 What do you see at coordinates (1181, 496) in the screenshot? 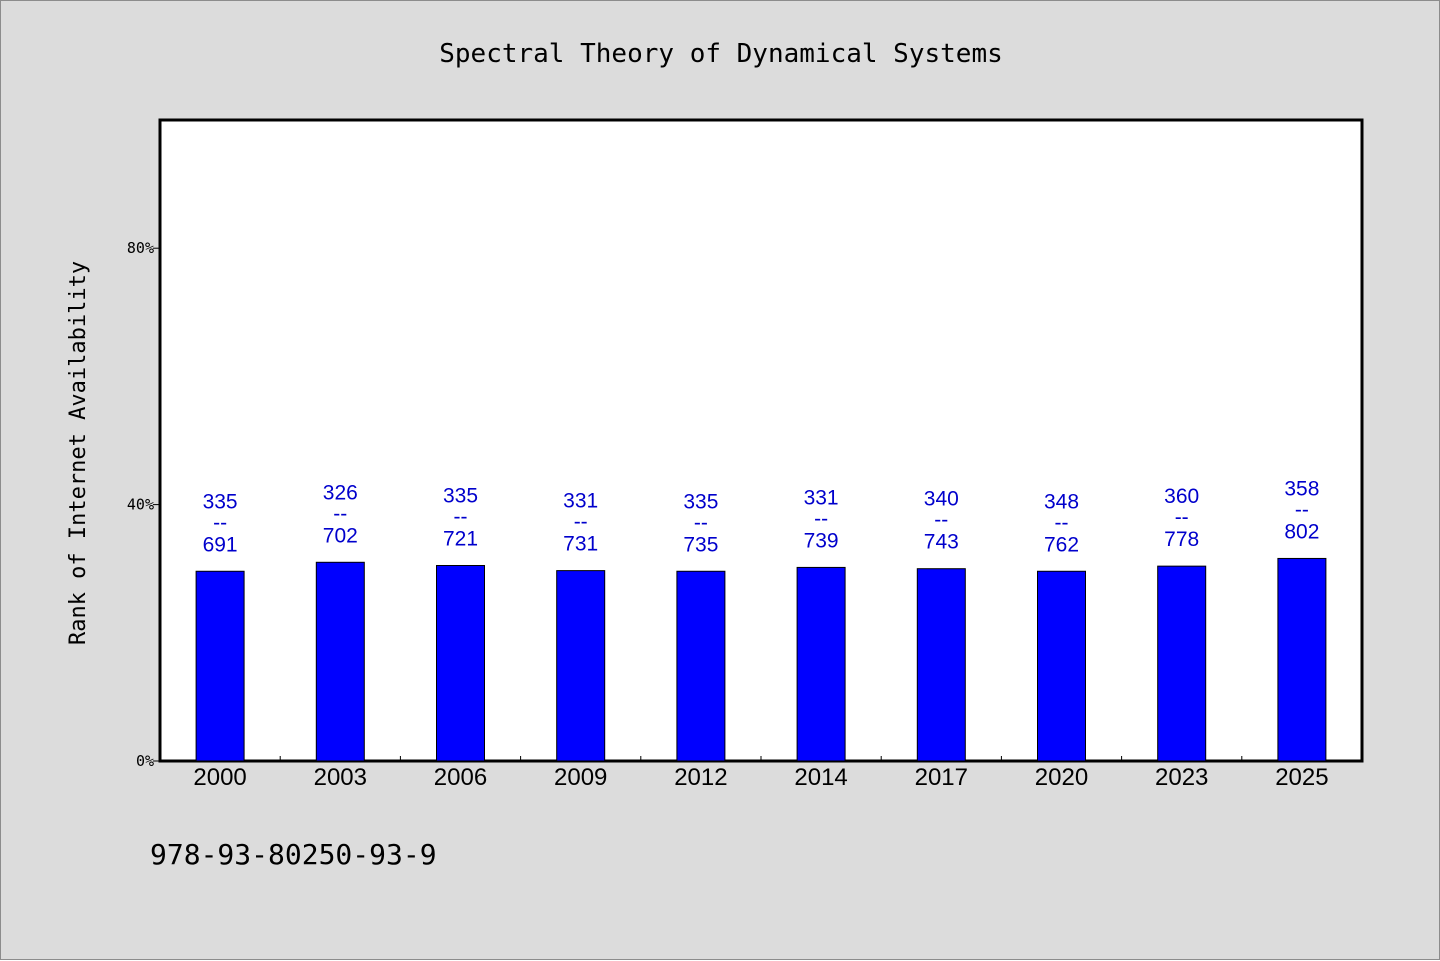
I see `data-label-top: 360` at bounding box center [1181, 496].